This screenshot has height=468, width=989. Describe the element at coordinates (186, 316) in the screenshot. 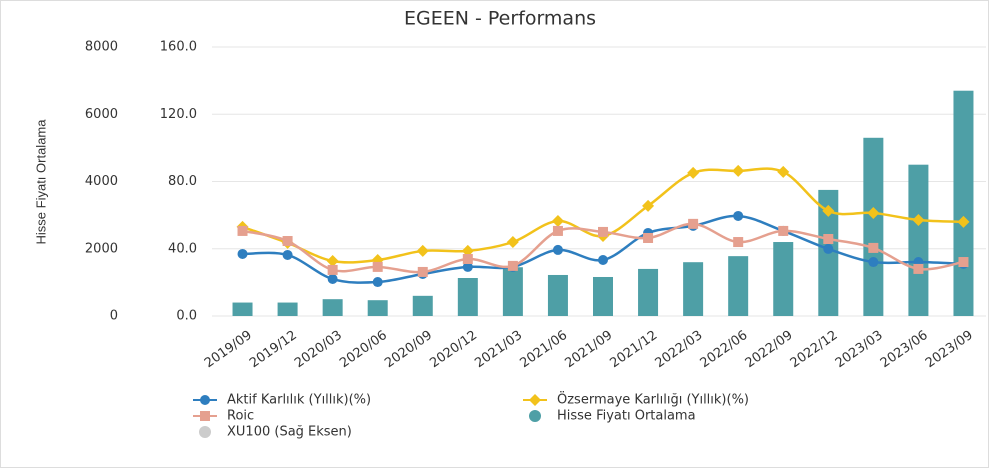

I see `y2-tick-label: 0.0` at that location.